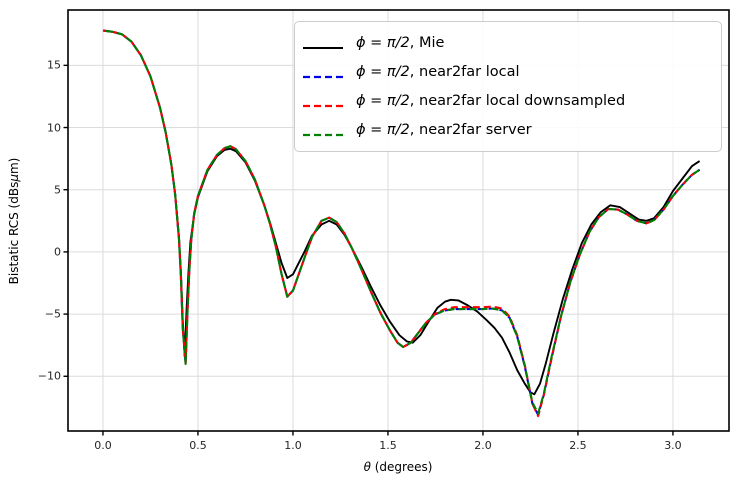 This screenshot has height=490, width=740. Describe the element at coordinates (367, 467) in the screenshot. I see `x-axis-label-theta: θ` at that location.